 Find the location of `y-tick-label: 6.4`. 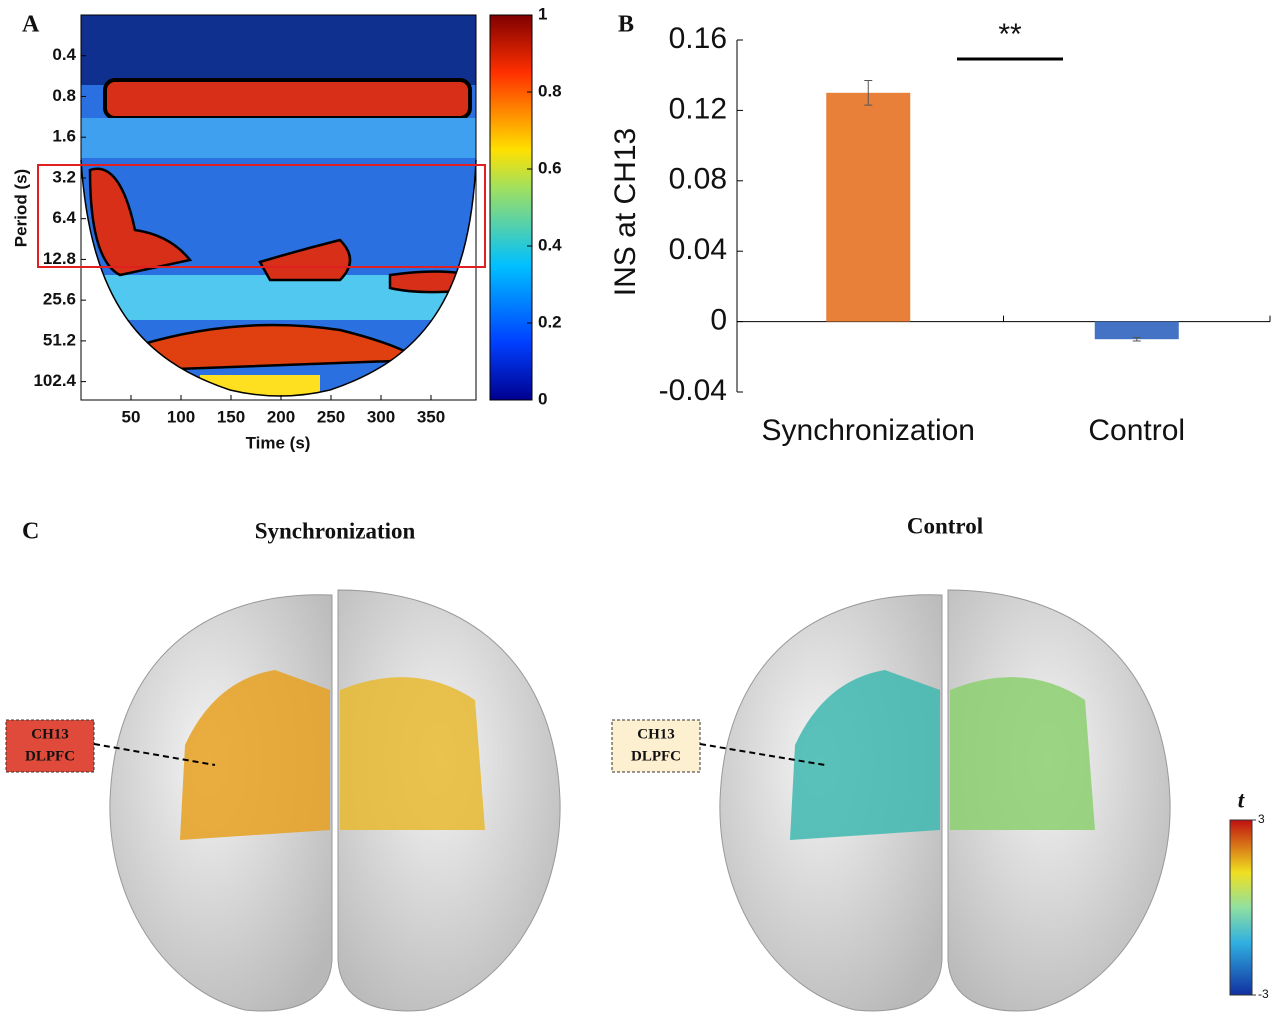

y-tick-label: 6.4 is located at coordinates (64, 217).